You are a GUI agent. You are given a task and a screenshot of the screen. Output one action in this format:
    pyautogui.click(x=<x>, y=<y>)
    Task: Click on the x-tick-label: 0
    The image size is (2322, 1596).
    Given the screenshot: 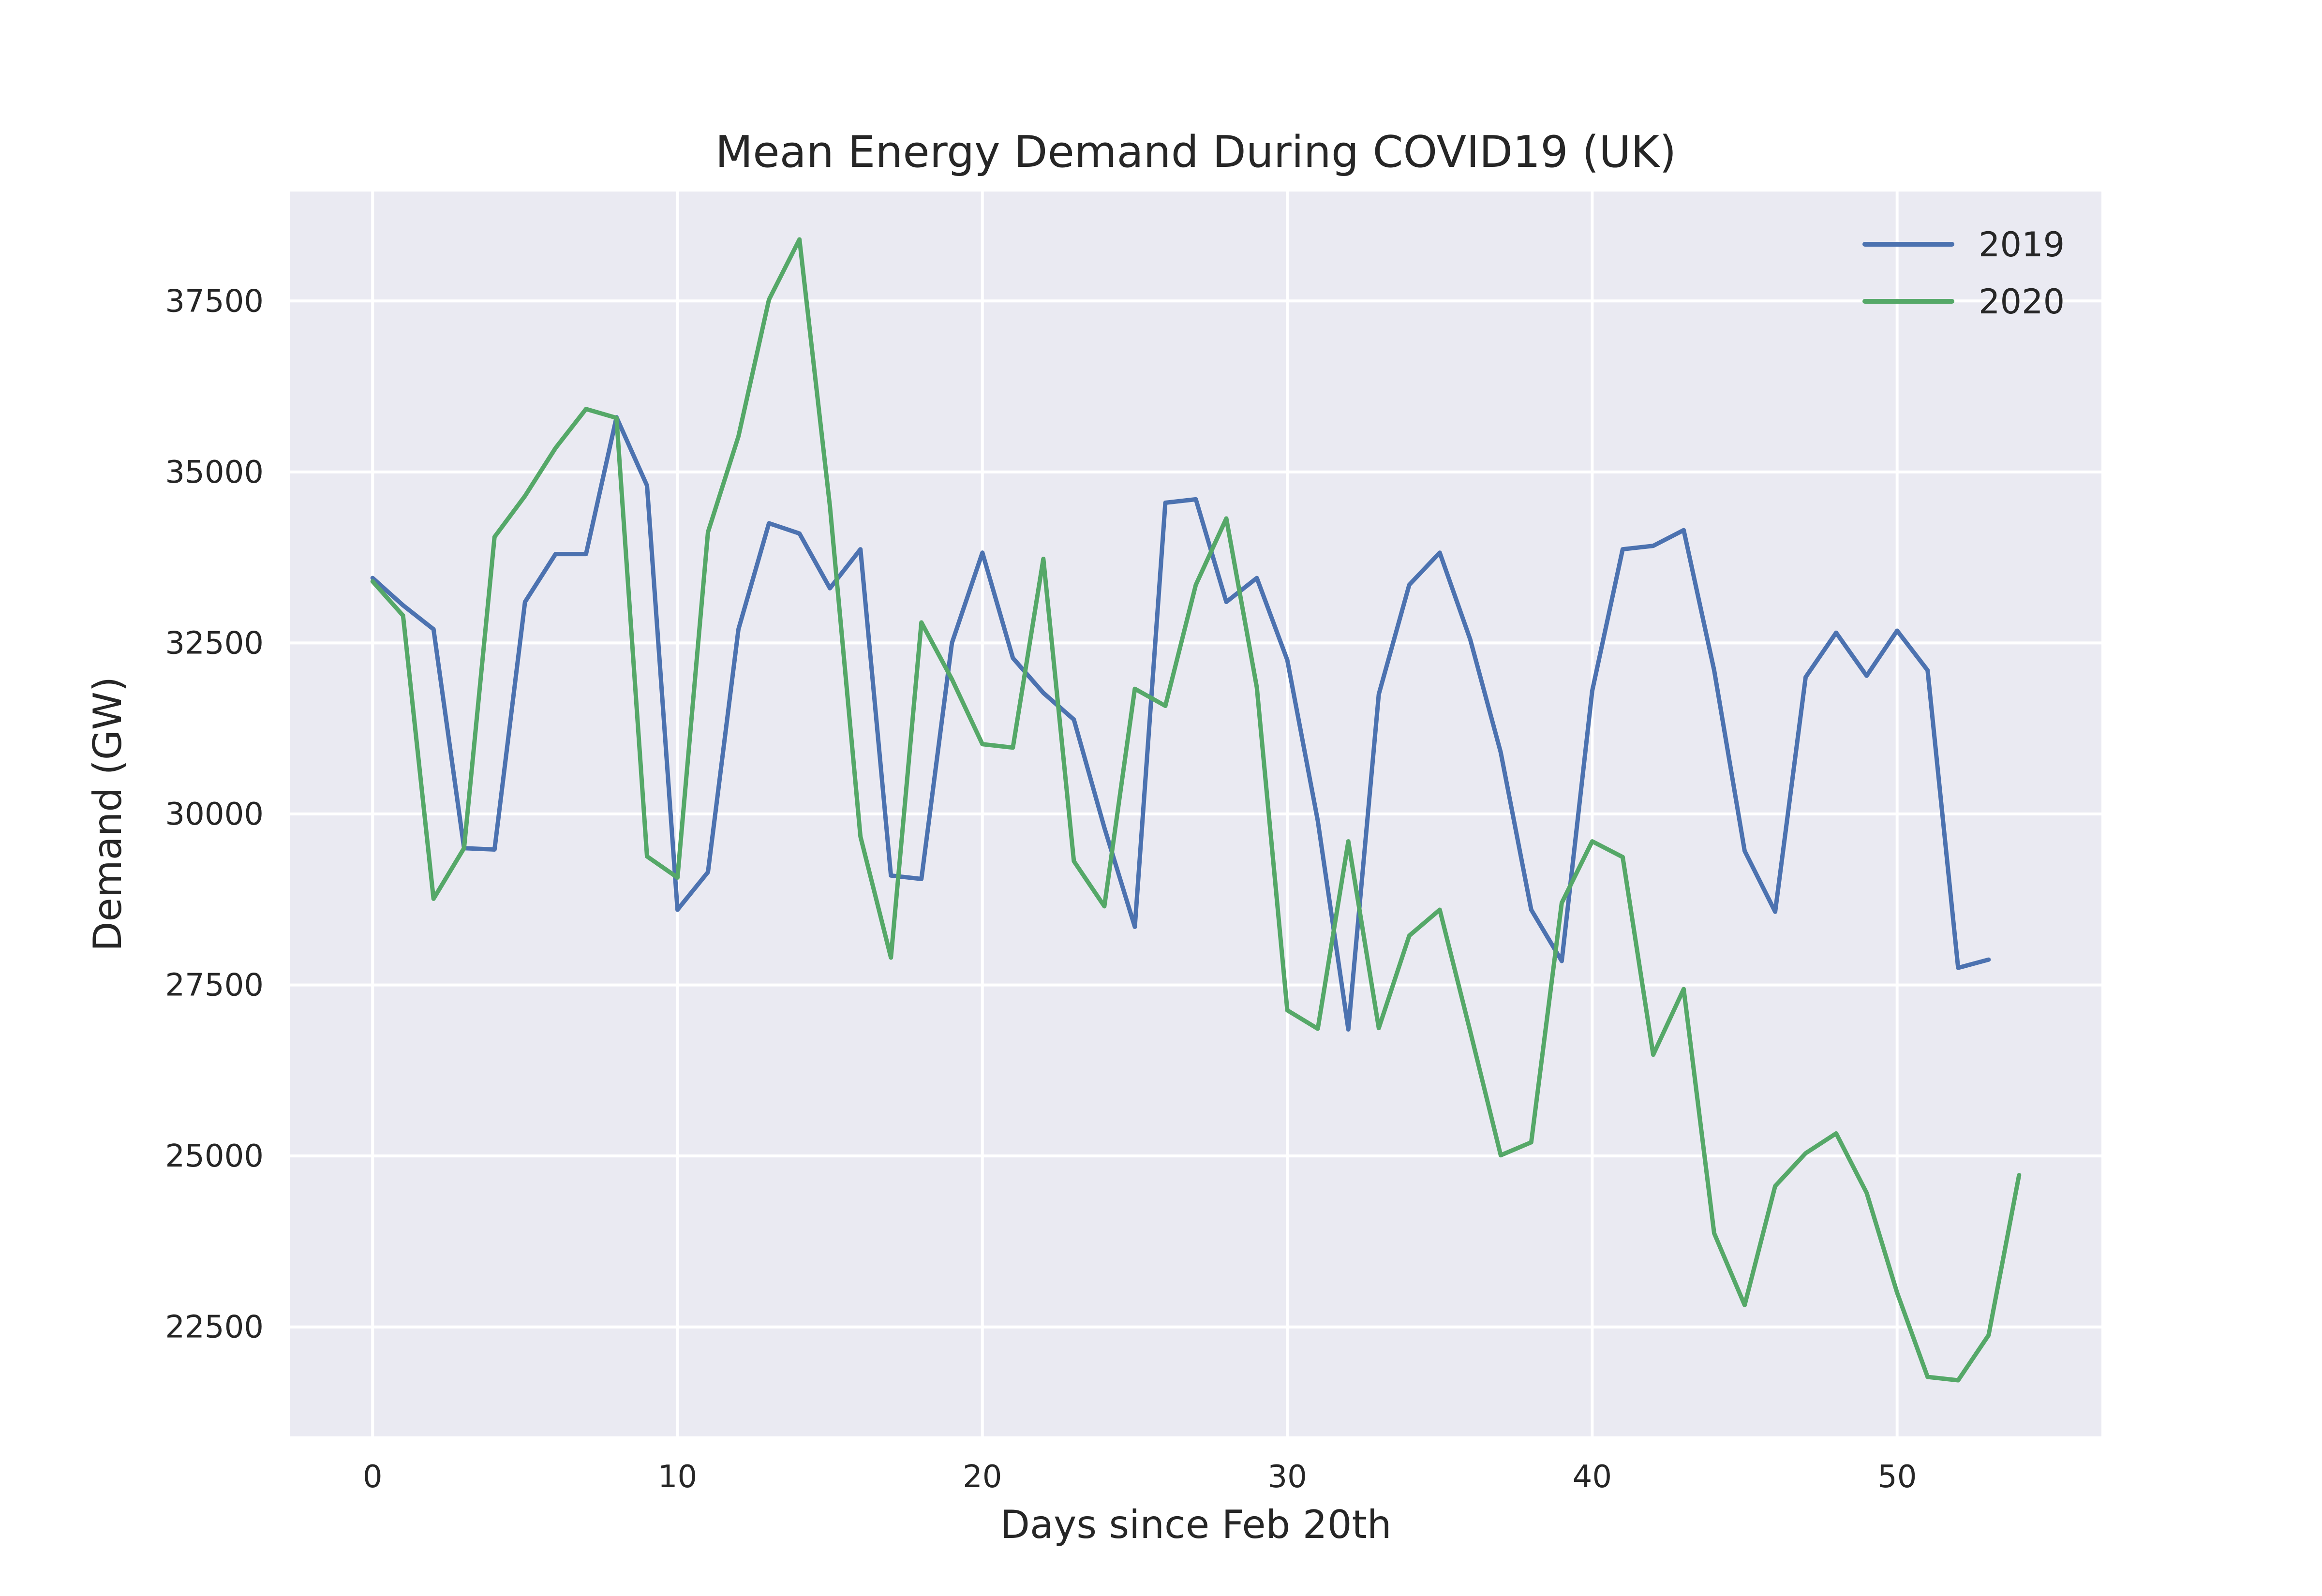 What is the action you would take?
    pyautogui.click(x=373, y=1477)
    